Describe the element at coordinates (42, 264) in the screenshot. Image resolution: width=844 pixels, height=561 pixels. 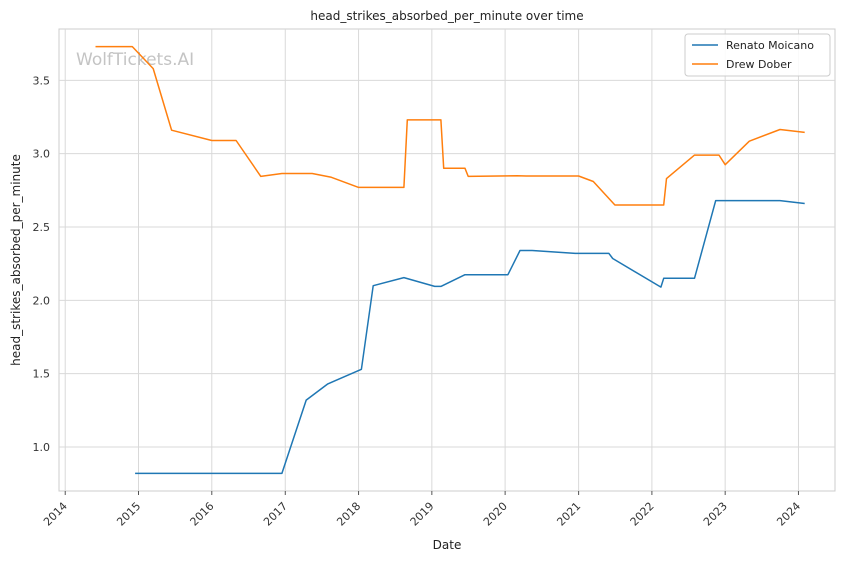
I see `y-axis-ticks: 1.0 1.5 2.0 2.5 3.0 3.5` at that location.